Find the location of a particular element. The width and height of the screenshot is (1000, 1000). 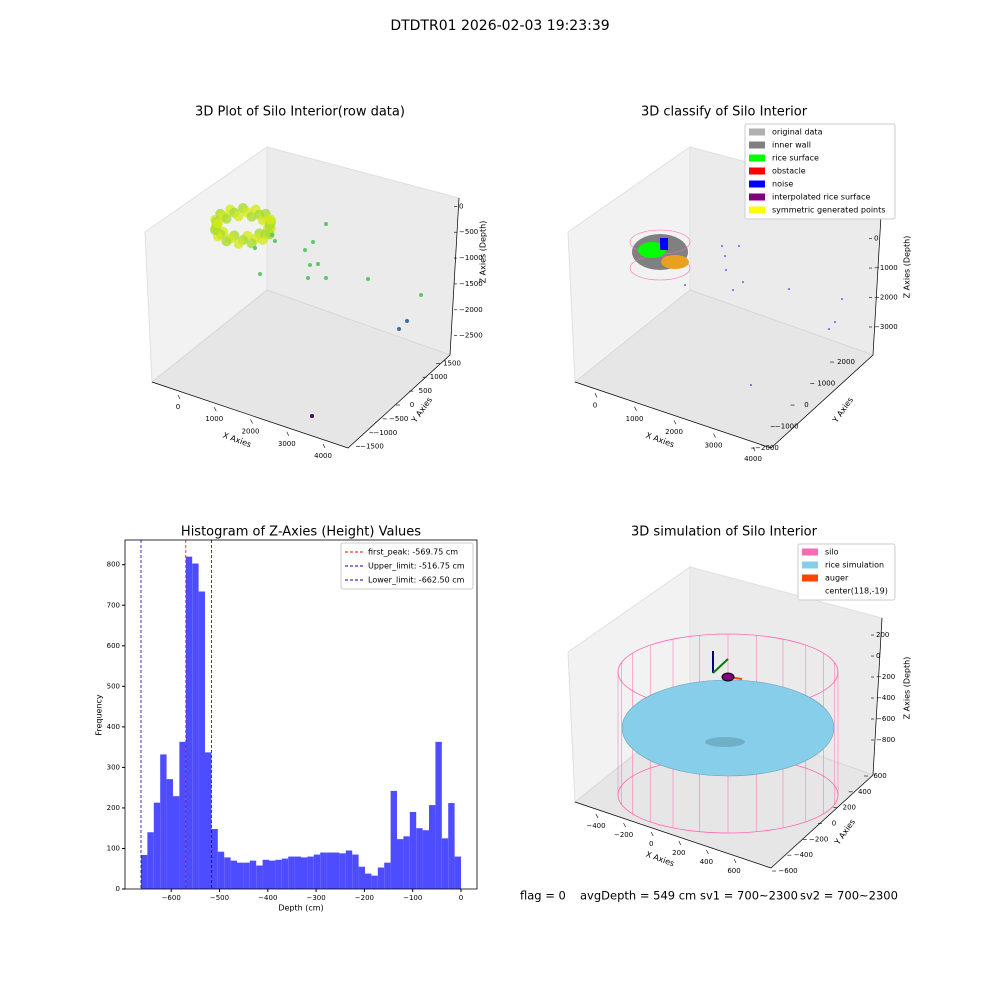

center is located at coordinates (728, 677).